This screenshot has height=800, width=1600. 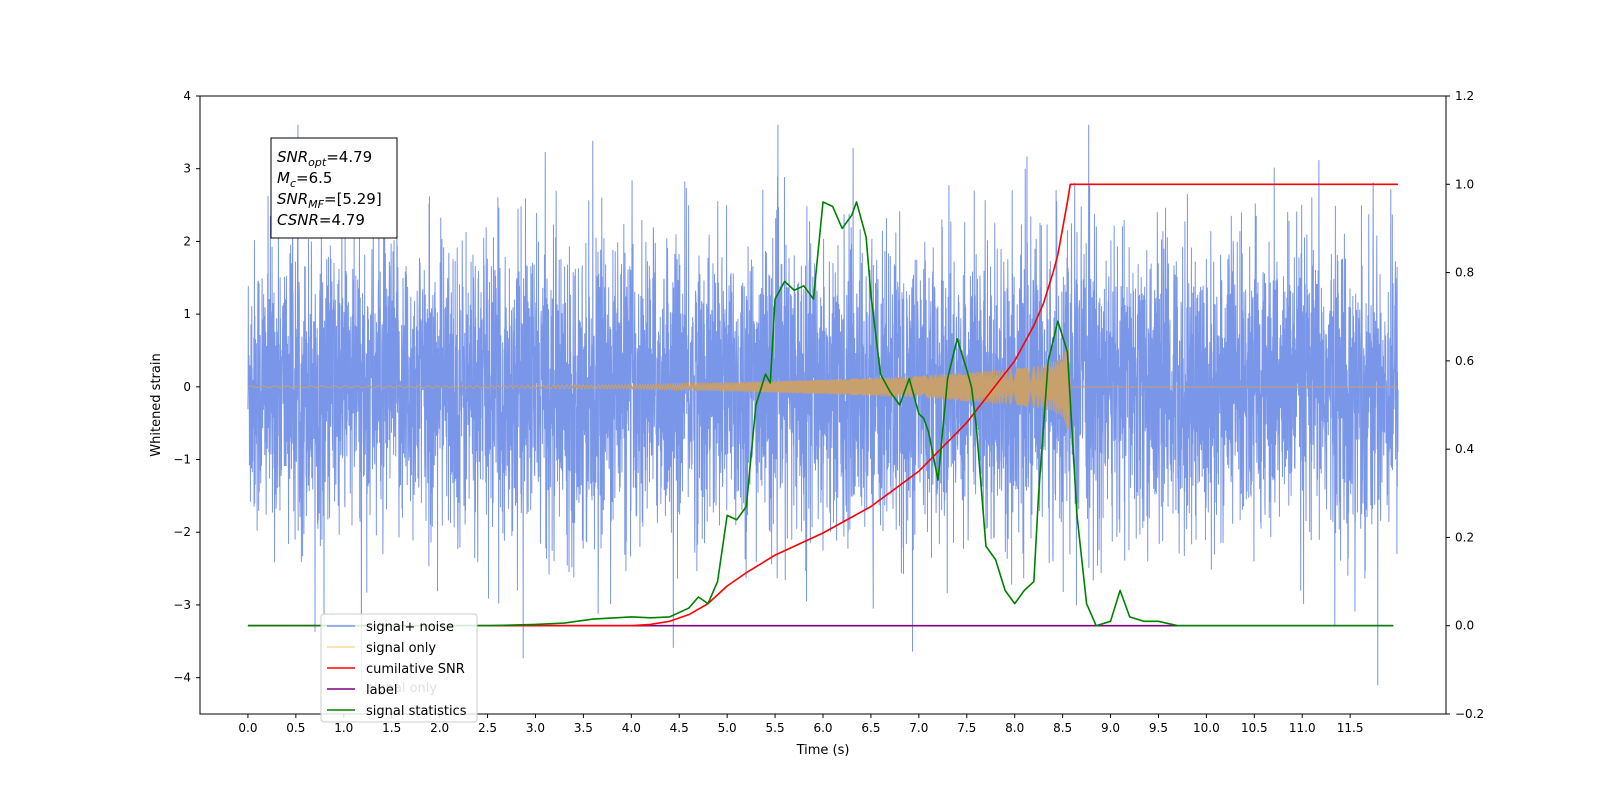 What do you see at coordinates (187, 96) in the screenshot?
I see `y-tick-label: 4` at bounding box center [187, 96].